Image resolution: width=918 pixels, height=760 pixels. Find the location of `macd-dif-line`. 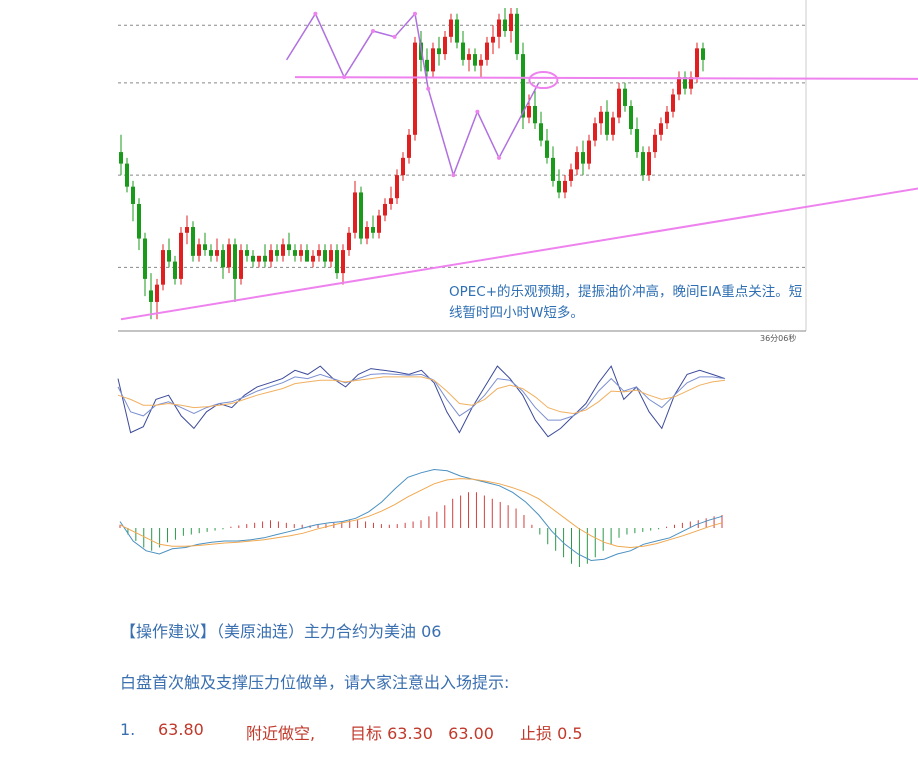

macd-dif-line is located at coordinates (421, 515).